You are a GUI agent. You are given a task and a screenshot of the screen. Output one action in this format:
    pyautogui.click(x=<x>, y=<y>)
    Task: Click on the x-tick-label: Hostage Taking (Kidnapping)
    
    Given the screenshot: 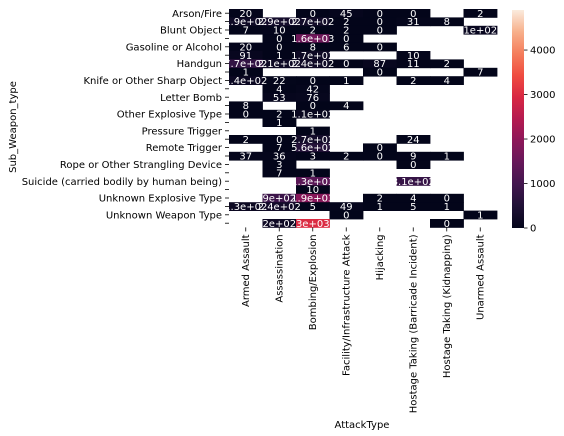 What is the action you would take?
    pyautogui.click(x=447, y=306)
    